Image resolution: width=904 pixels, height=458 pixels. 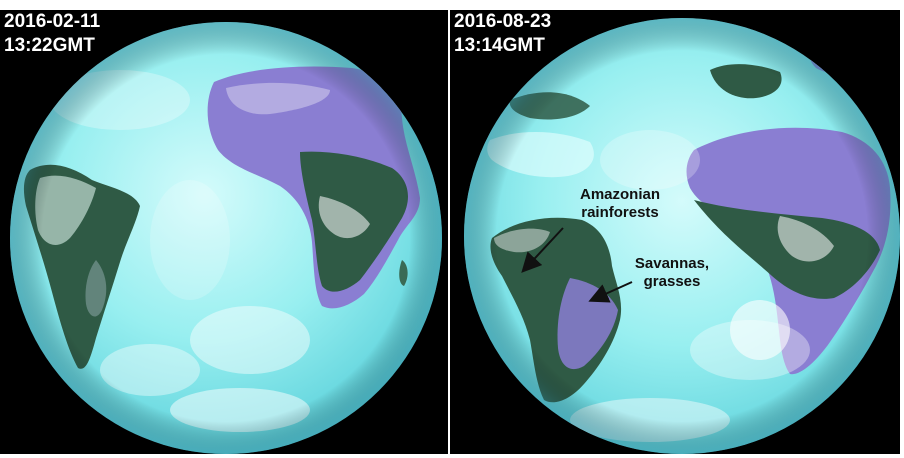 I want to click on savanna-annotation: Savannas, grasses, so click(x=672, y=273).